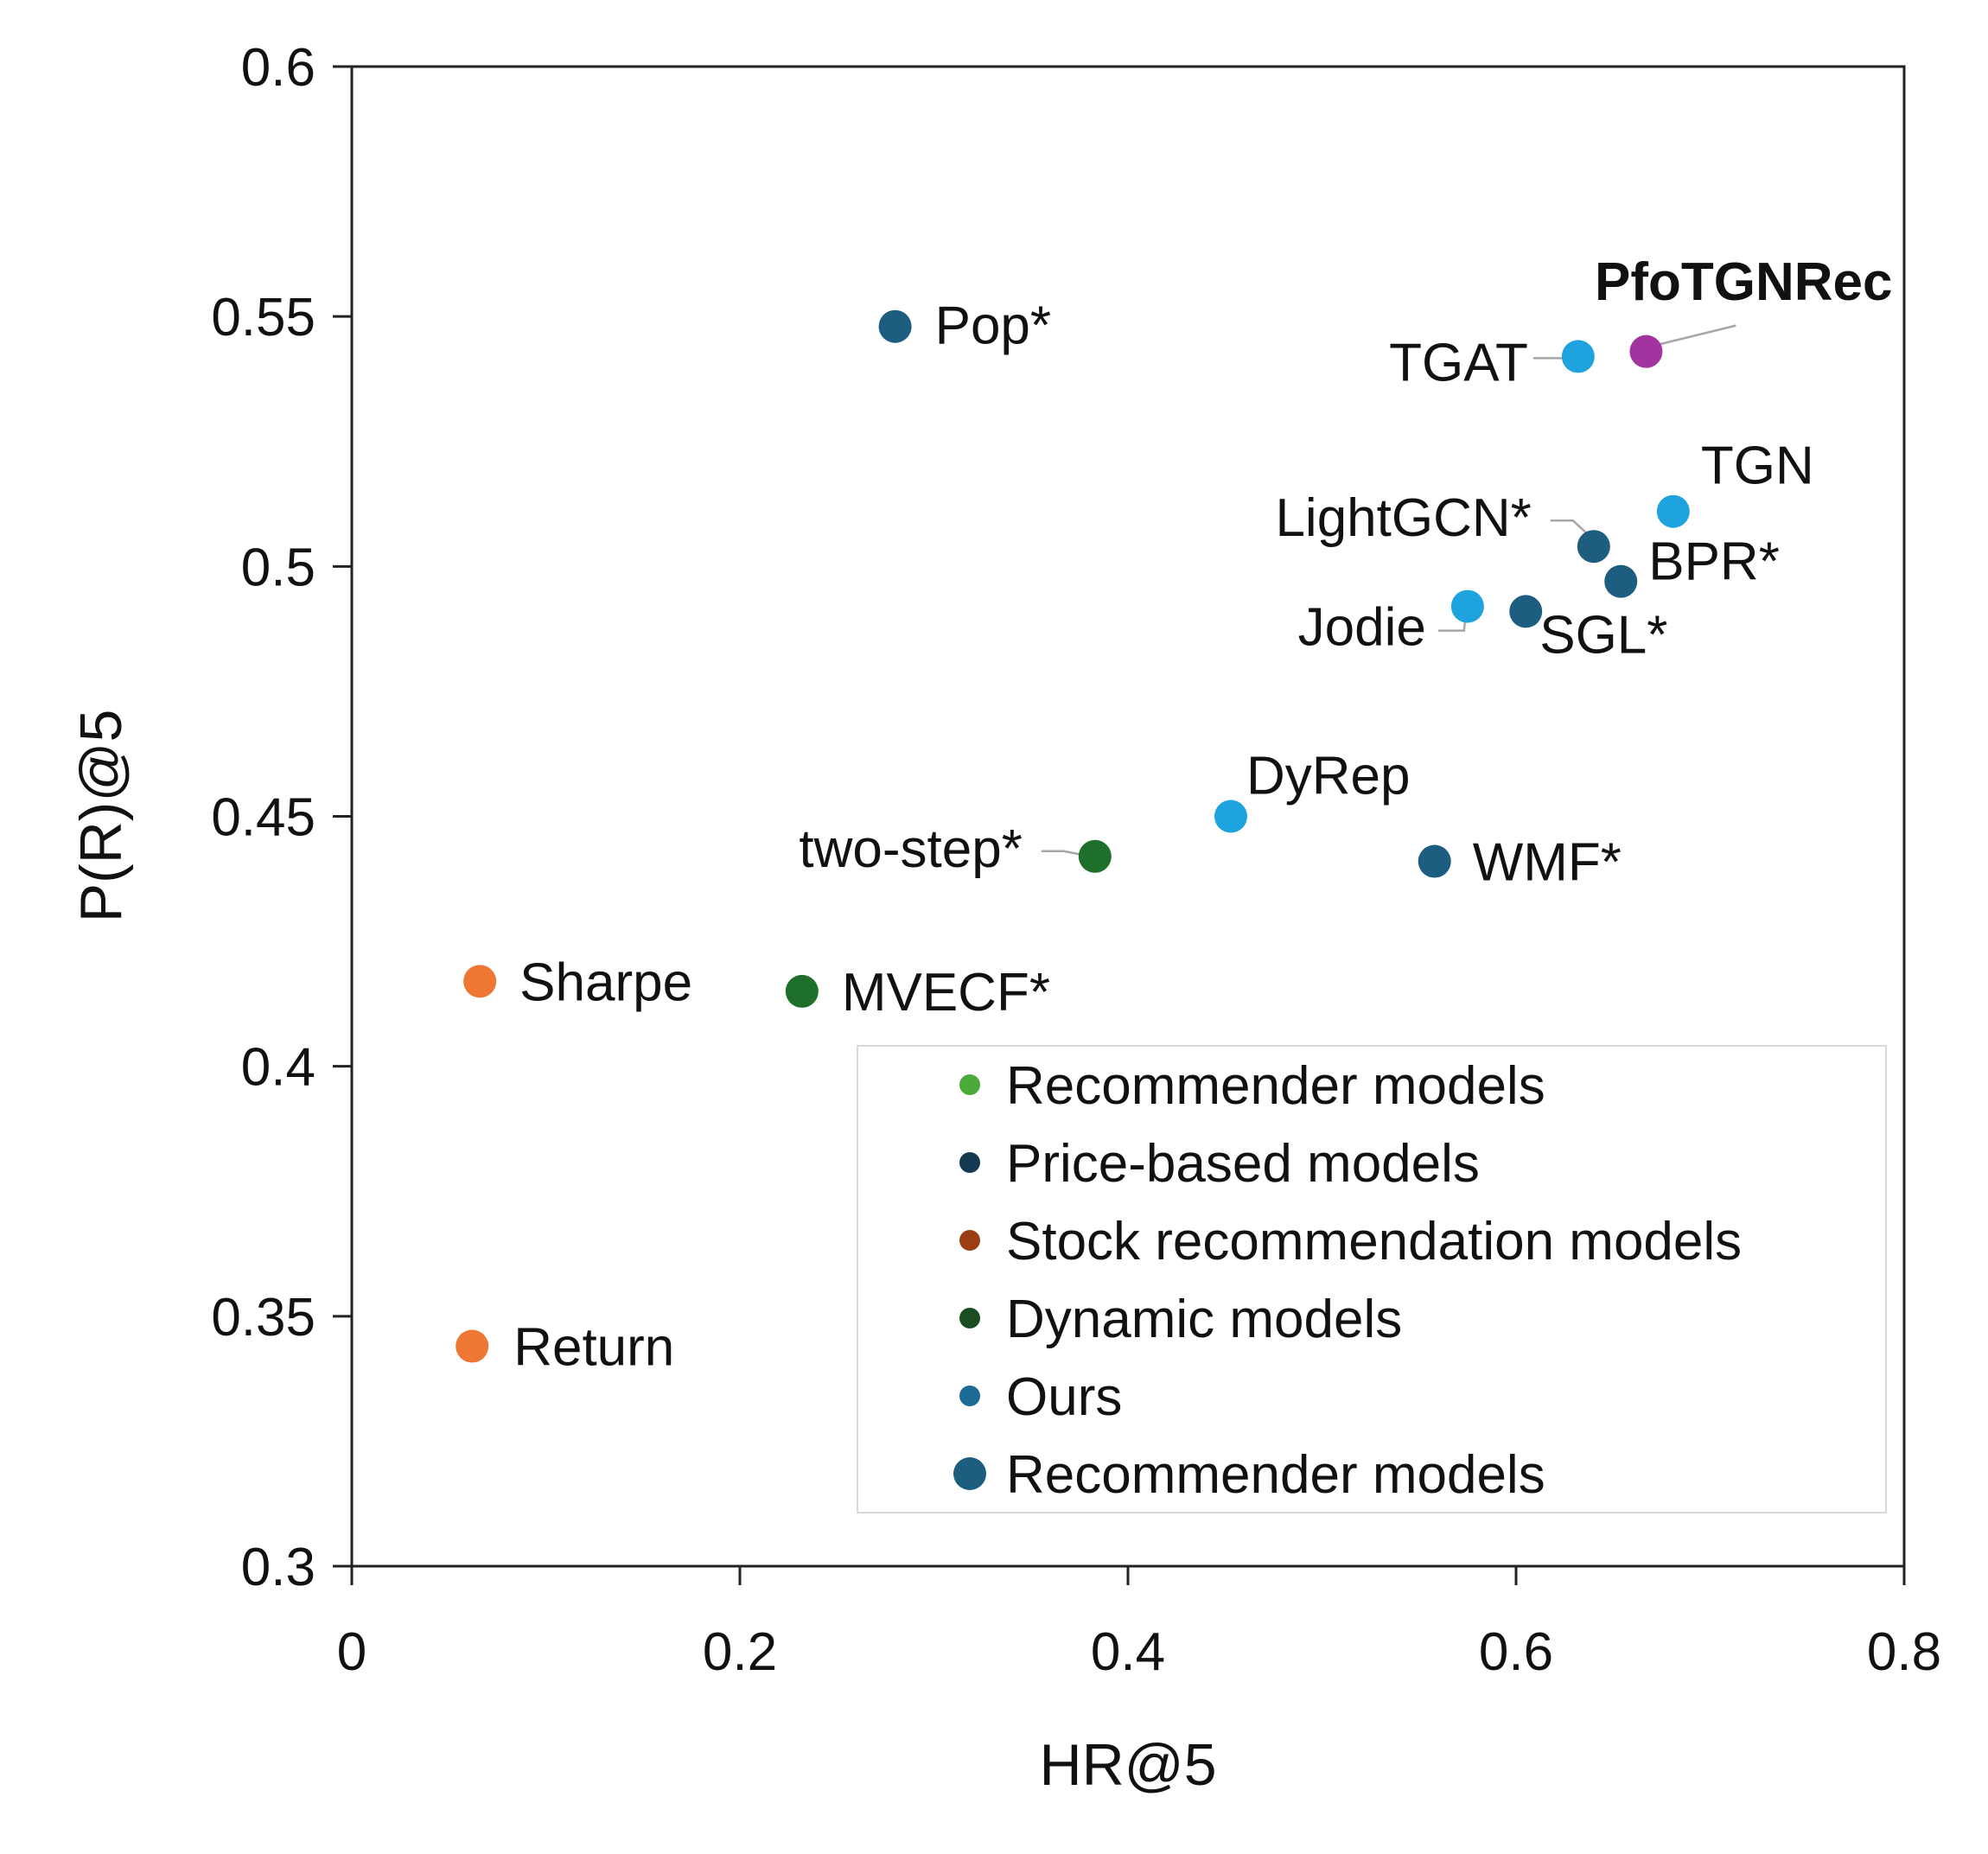 The width and height of the screenshot is (1988, 1854). What do you see at coordinates (1403, 518) in the screenshot?
I see `point-label: LightGCN*` at bounding box center [1403, 518].